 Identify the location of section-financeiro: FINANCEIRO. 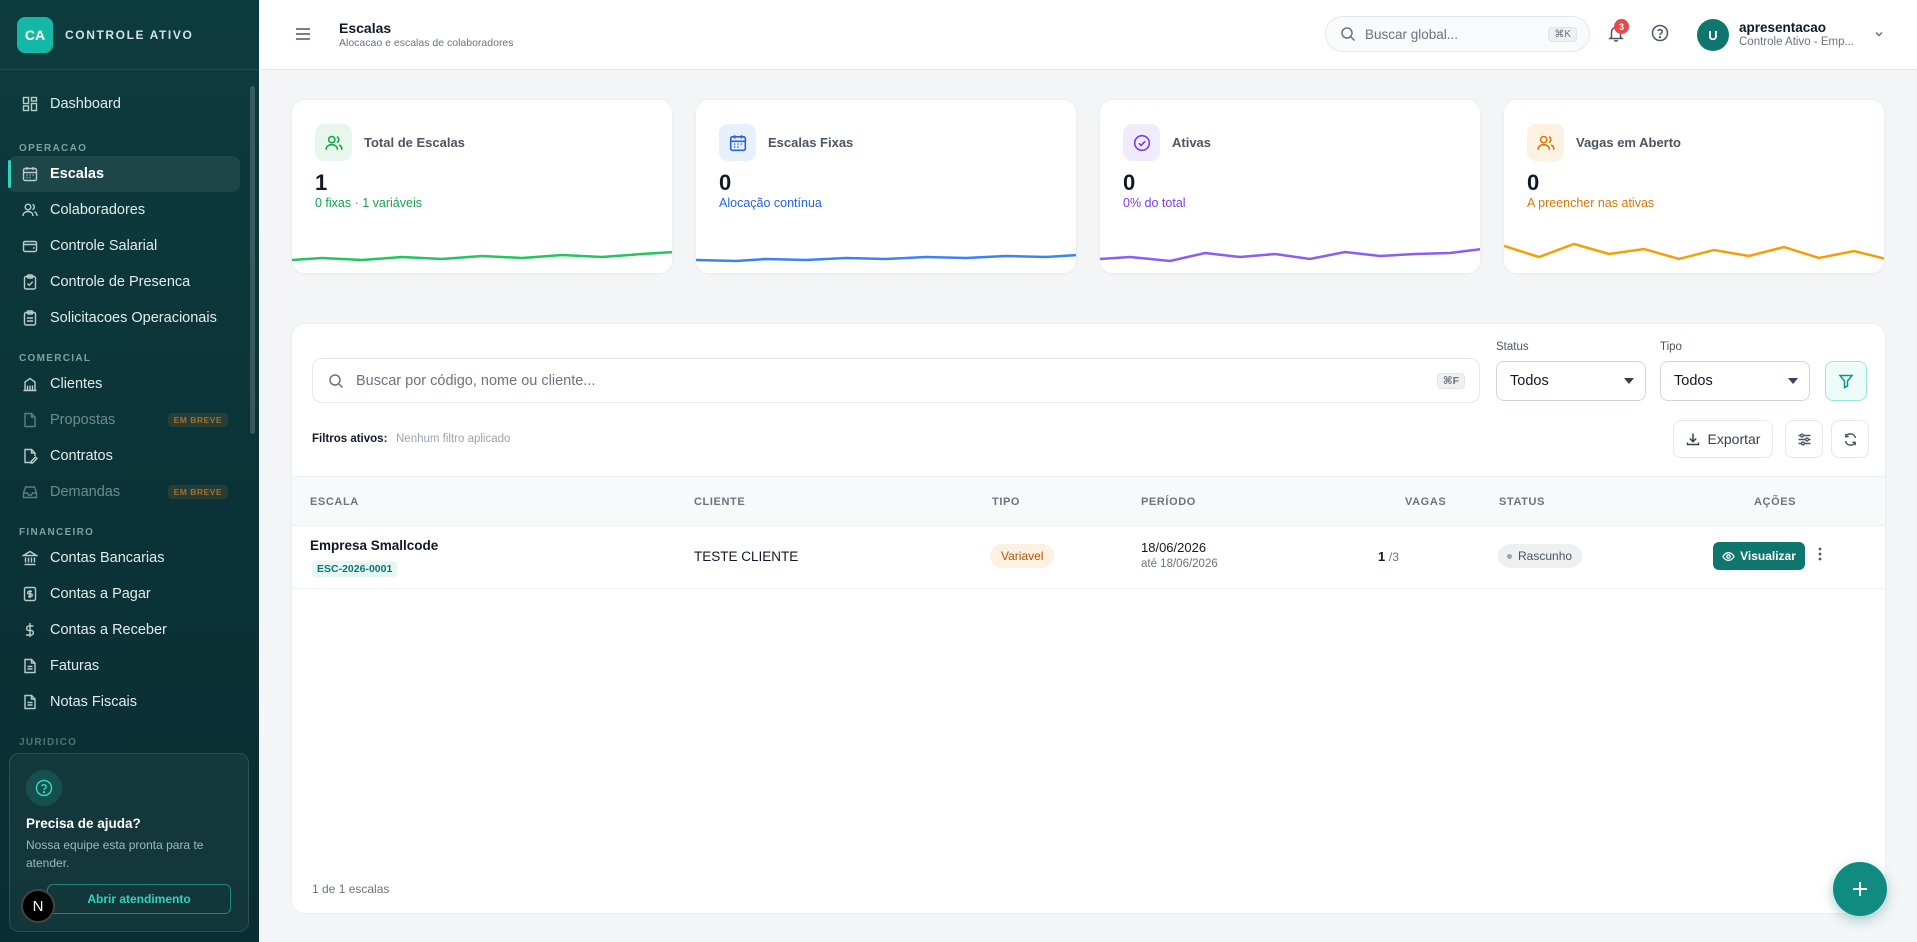
(57, 532).